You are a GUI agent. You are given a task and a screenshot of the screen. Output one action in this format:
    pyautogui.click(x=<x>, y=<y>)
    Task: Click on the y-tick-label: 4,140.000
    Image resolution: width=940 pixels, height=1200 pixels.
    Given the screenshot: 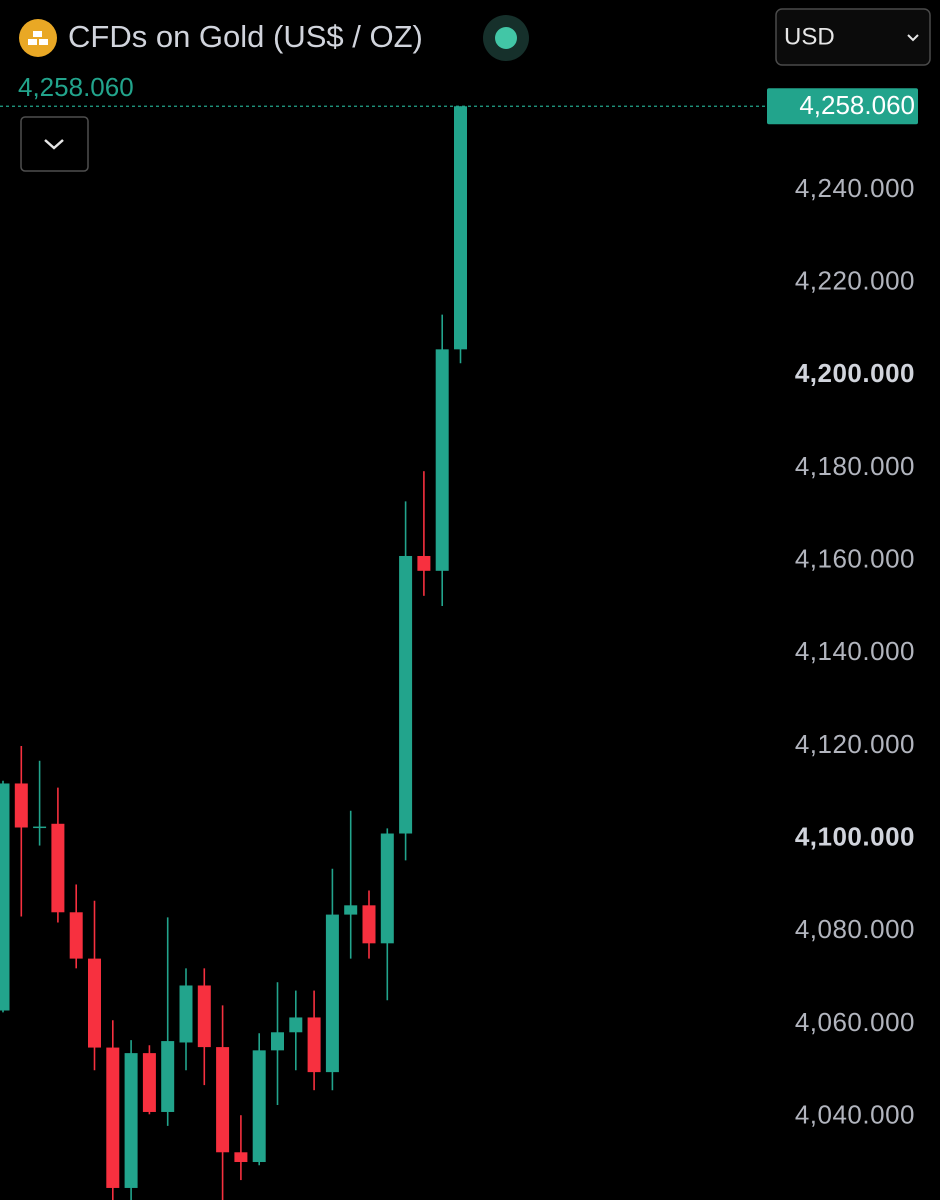 What is the action you would take?
    pyautogui.click(x=855, y=651)
    